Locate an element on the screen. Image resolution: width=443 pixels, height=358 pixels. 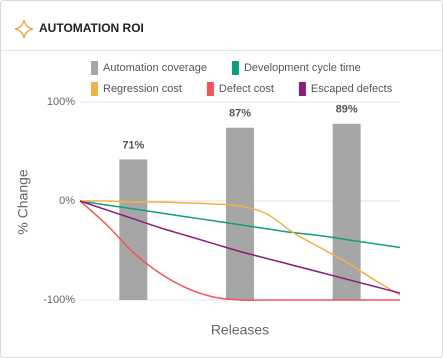
legend-item: Development cycle time is located at coordinates (296, 68).